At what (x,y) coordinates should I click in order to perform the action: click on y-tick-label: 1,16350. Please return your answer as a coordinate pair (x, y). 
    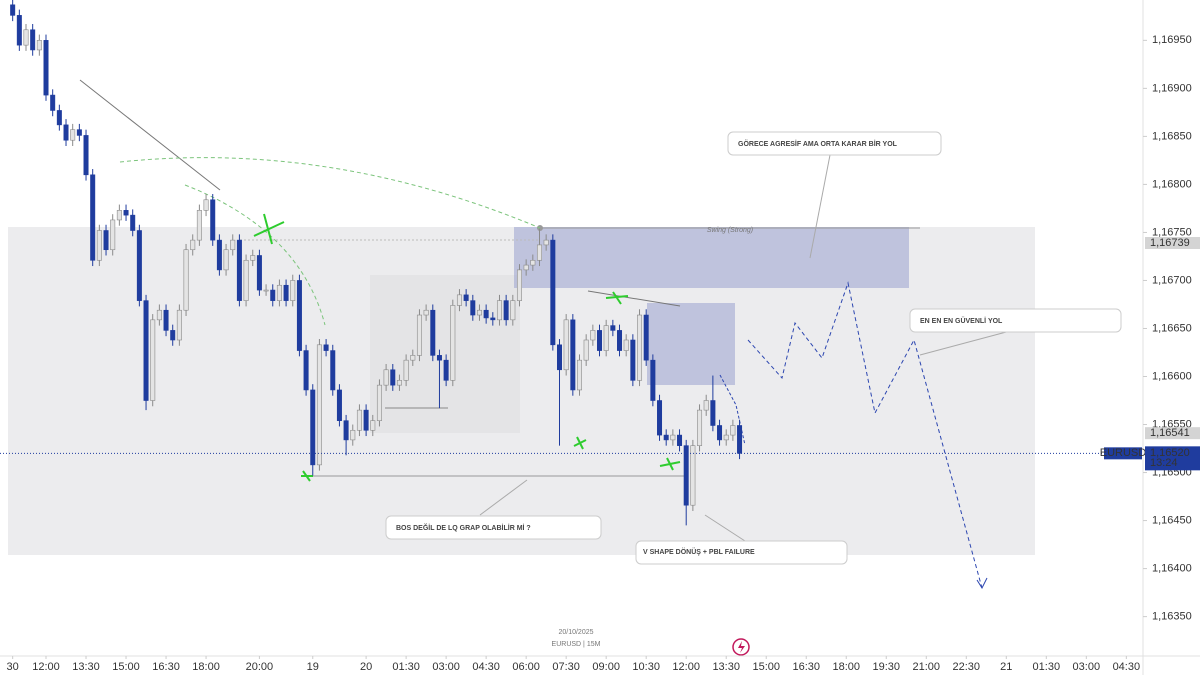
    Looking at the image, I should click on (1172, 617).